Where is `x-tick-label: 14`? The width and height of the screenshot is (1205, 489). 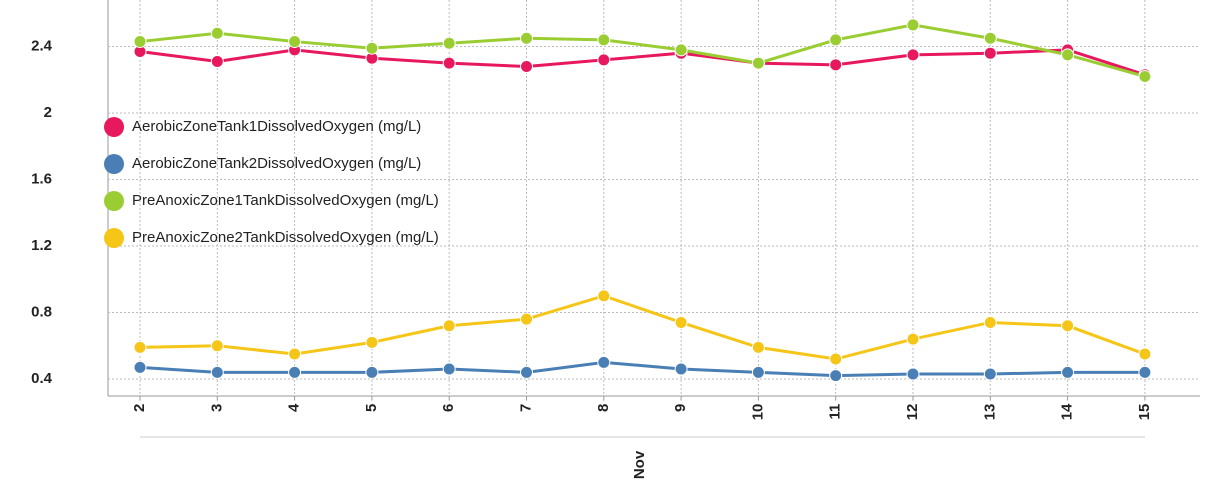 x-tick-label: 14 is located at coordinates (1067, 411).